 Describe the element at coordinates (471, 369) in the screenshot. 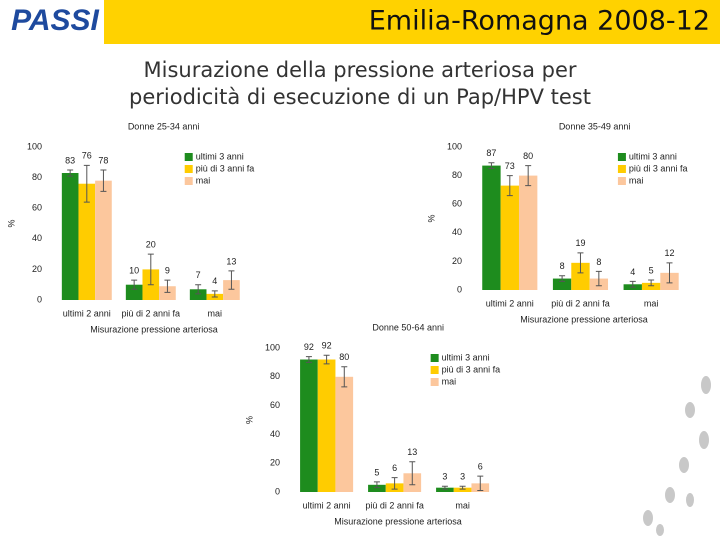

I see `legend-label: più di 3 anni fa` at that location.